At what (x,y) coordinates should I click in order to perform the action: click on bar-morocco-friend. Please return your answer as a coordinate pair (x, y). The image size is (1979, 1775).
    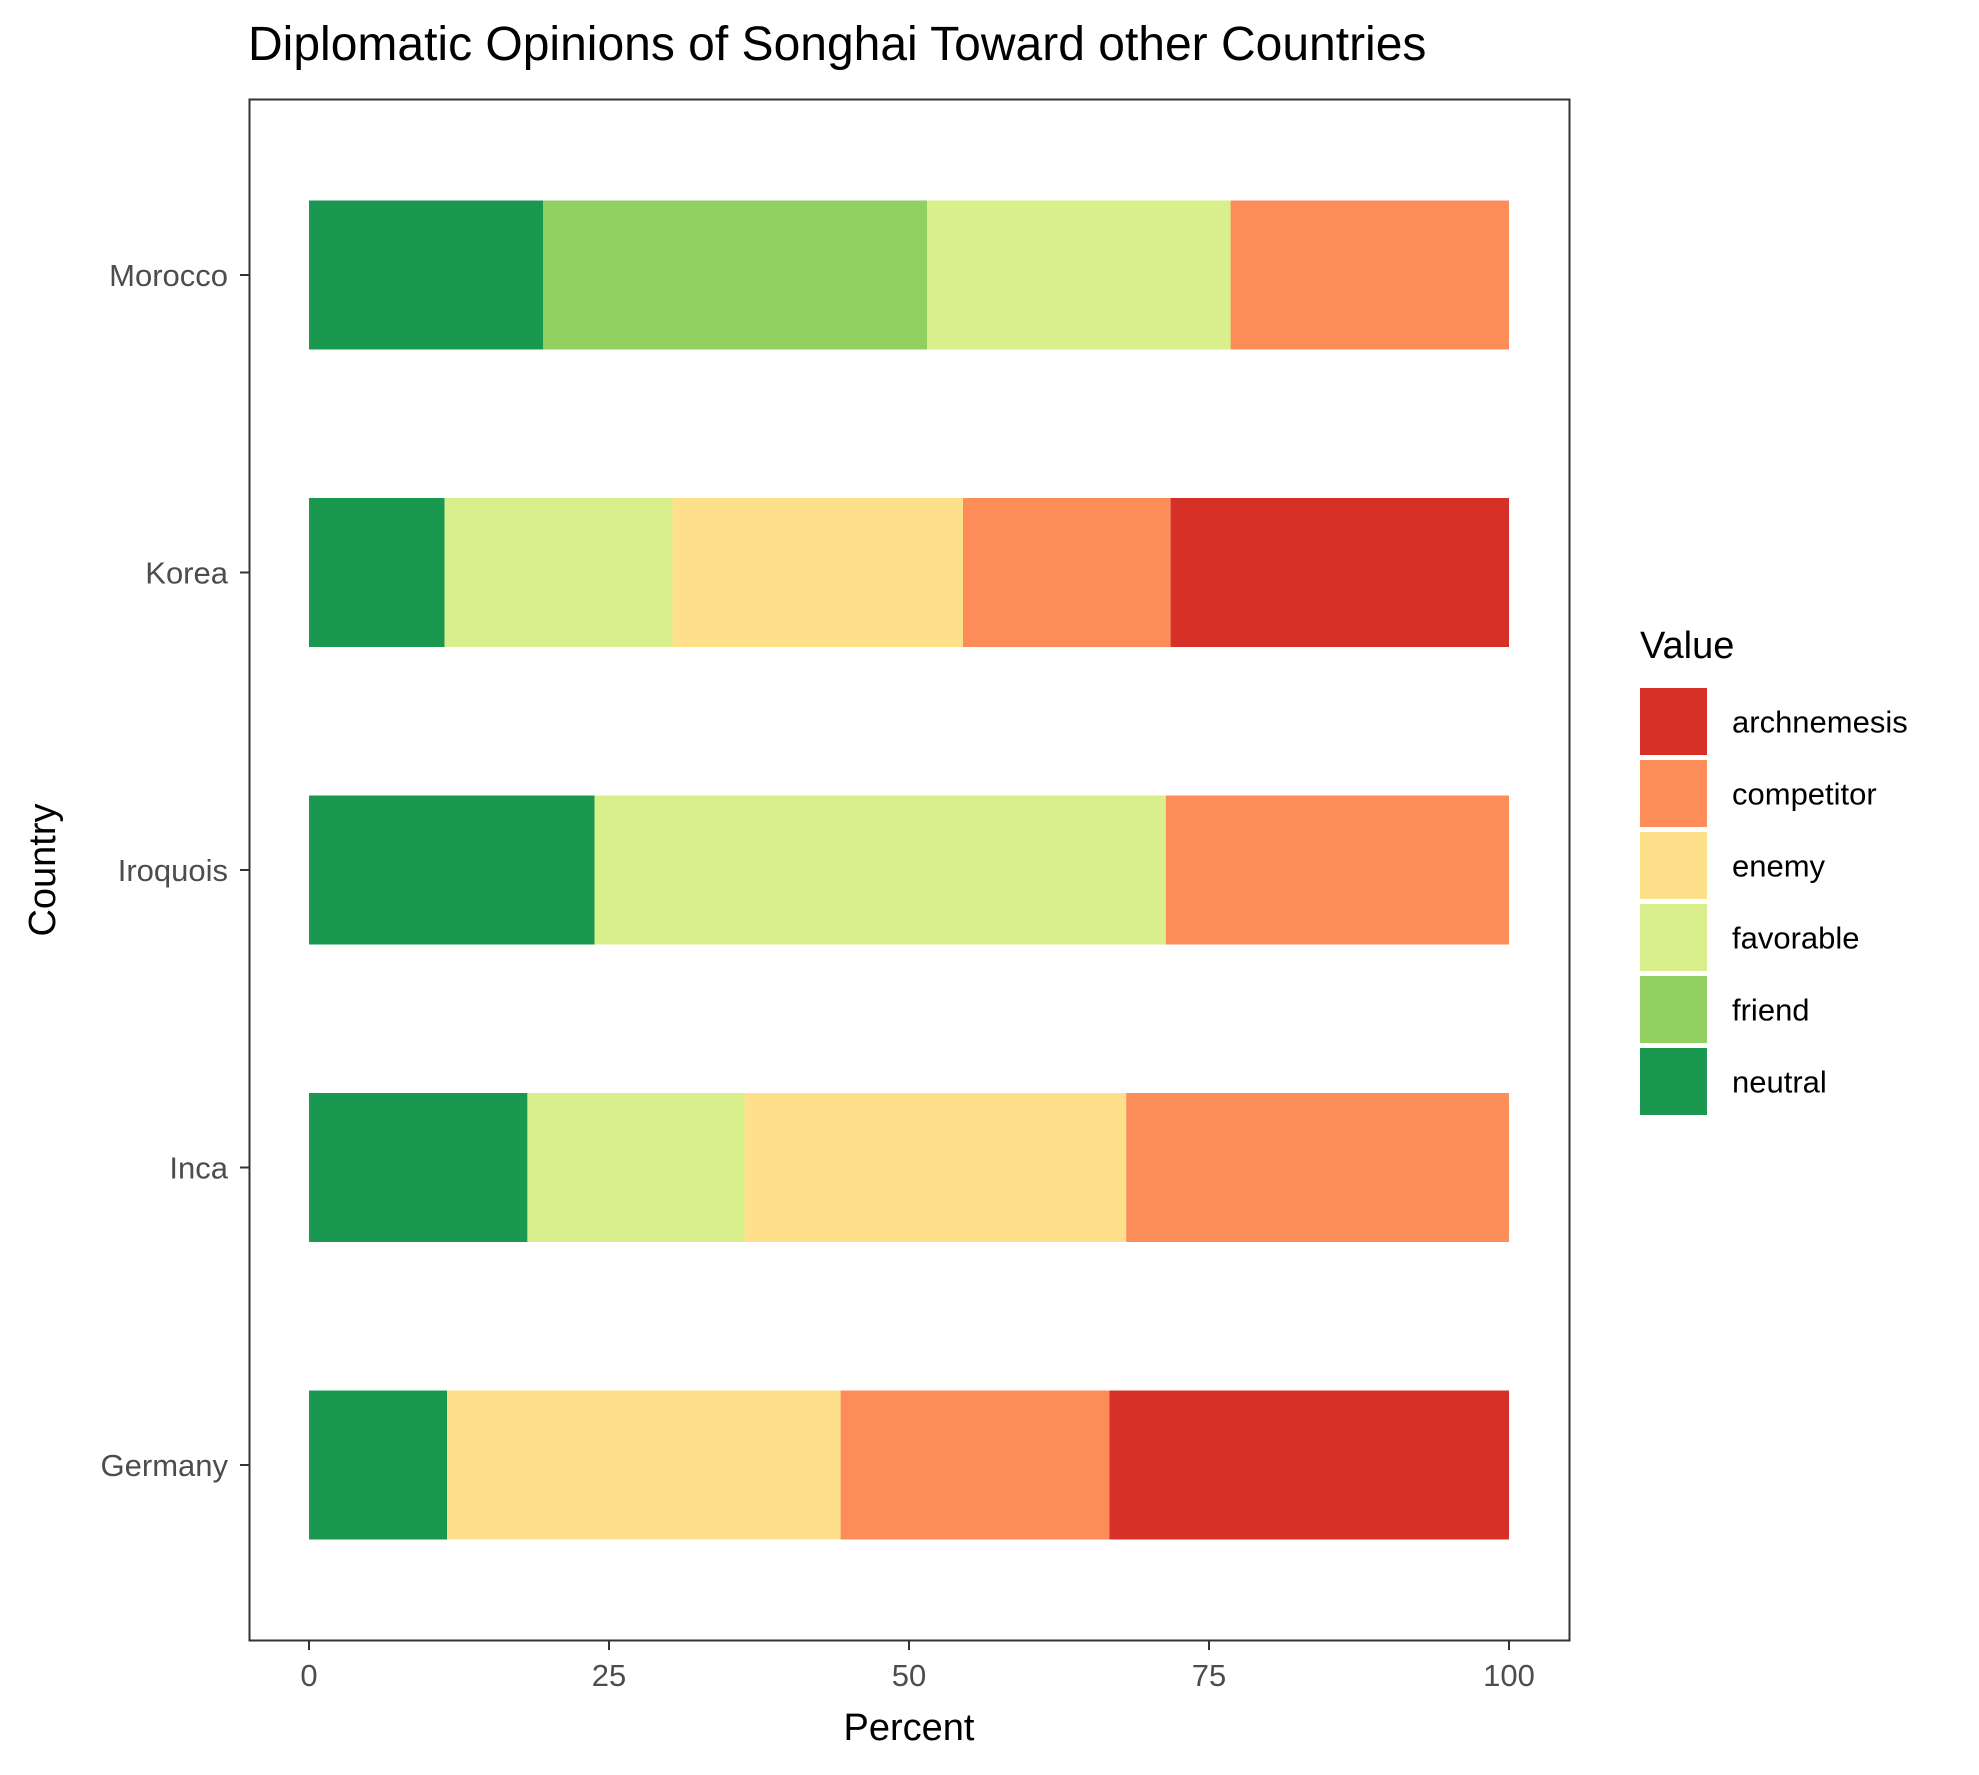
    Looking at the image, I should click on (735, 275).